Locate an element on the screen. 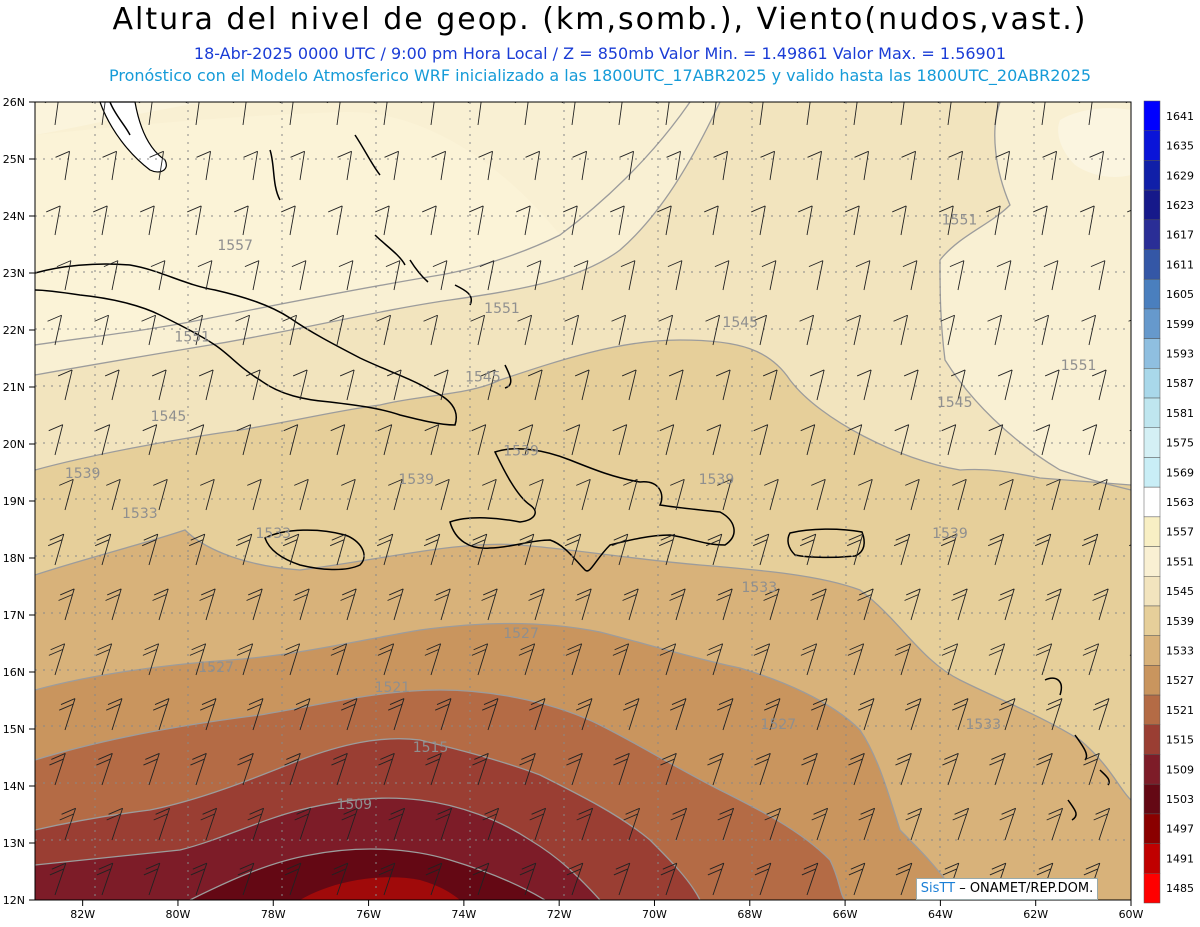  sistt-logo-text: SisTT is located at coordinates (938, 888).